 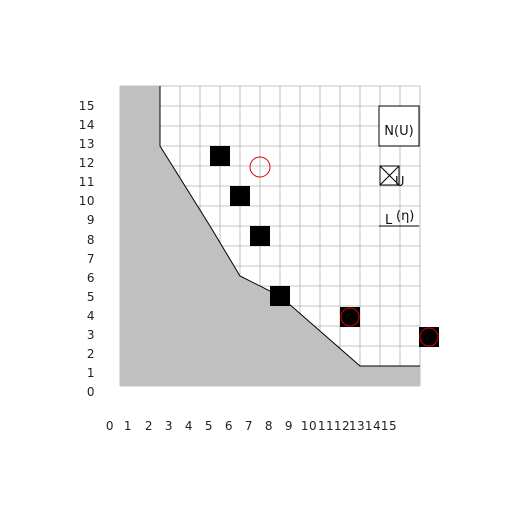 I want to click on y-tick-label: 9, so click(x=91, y=220).